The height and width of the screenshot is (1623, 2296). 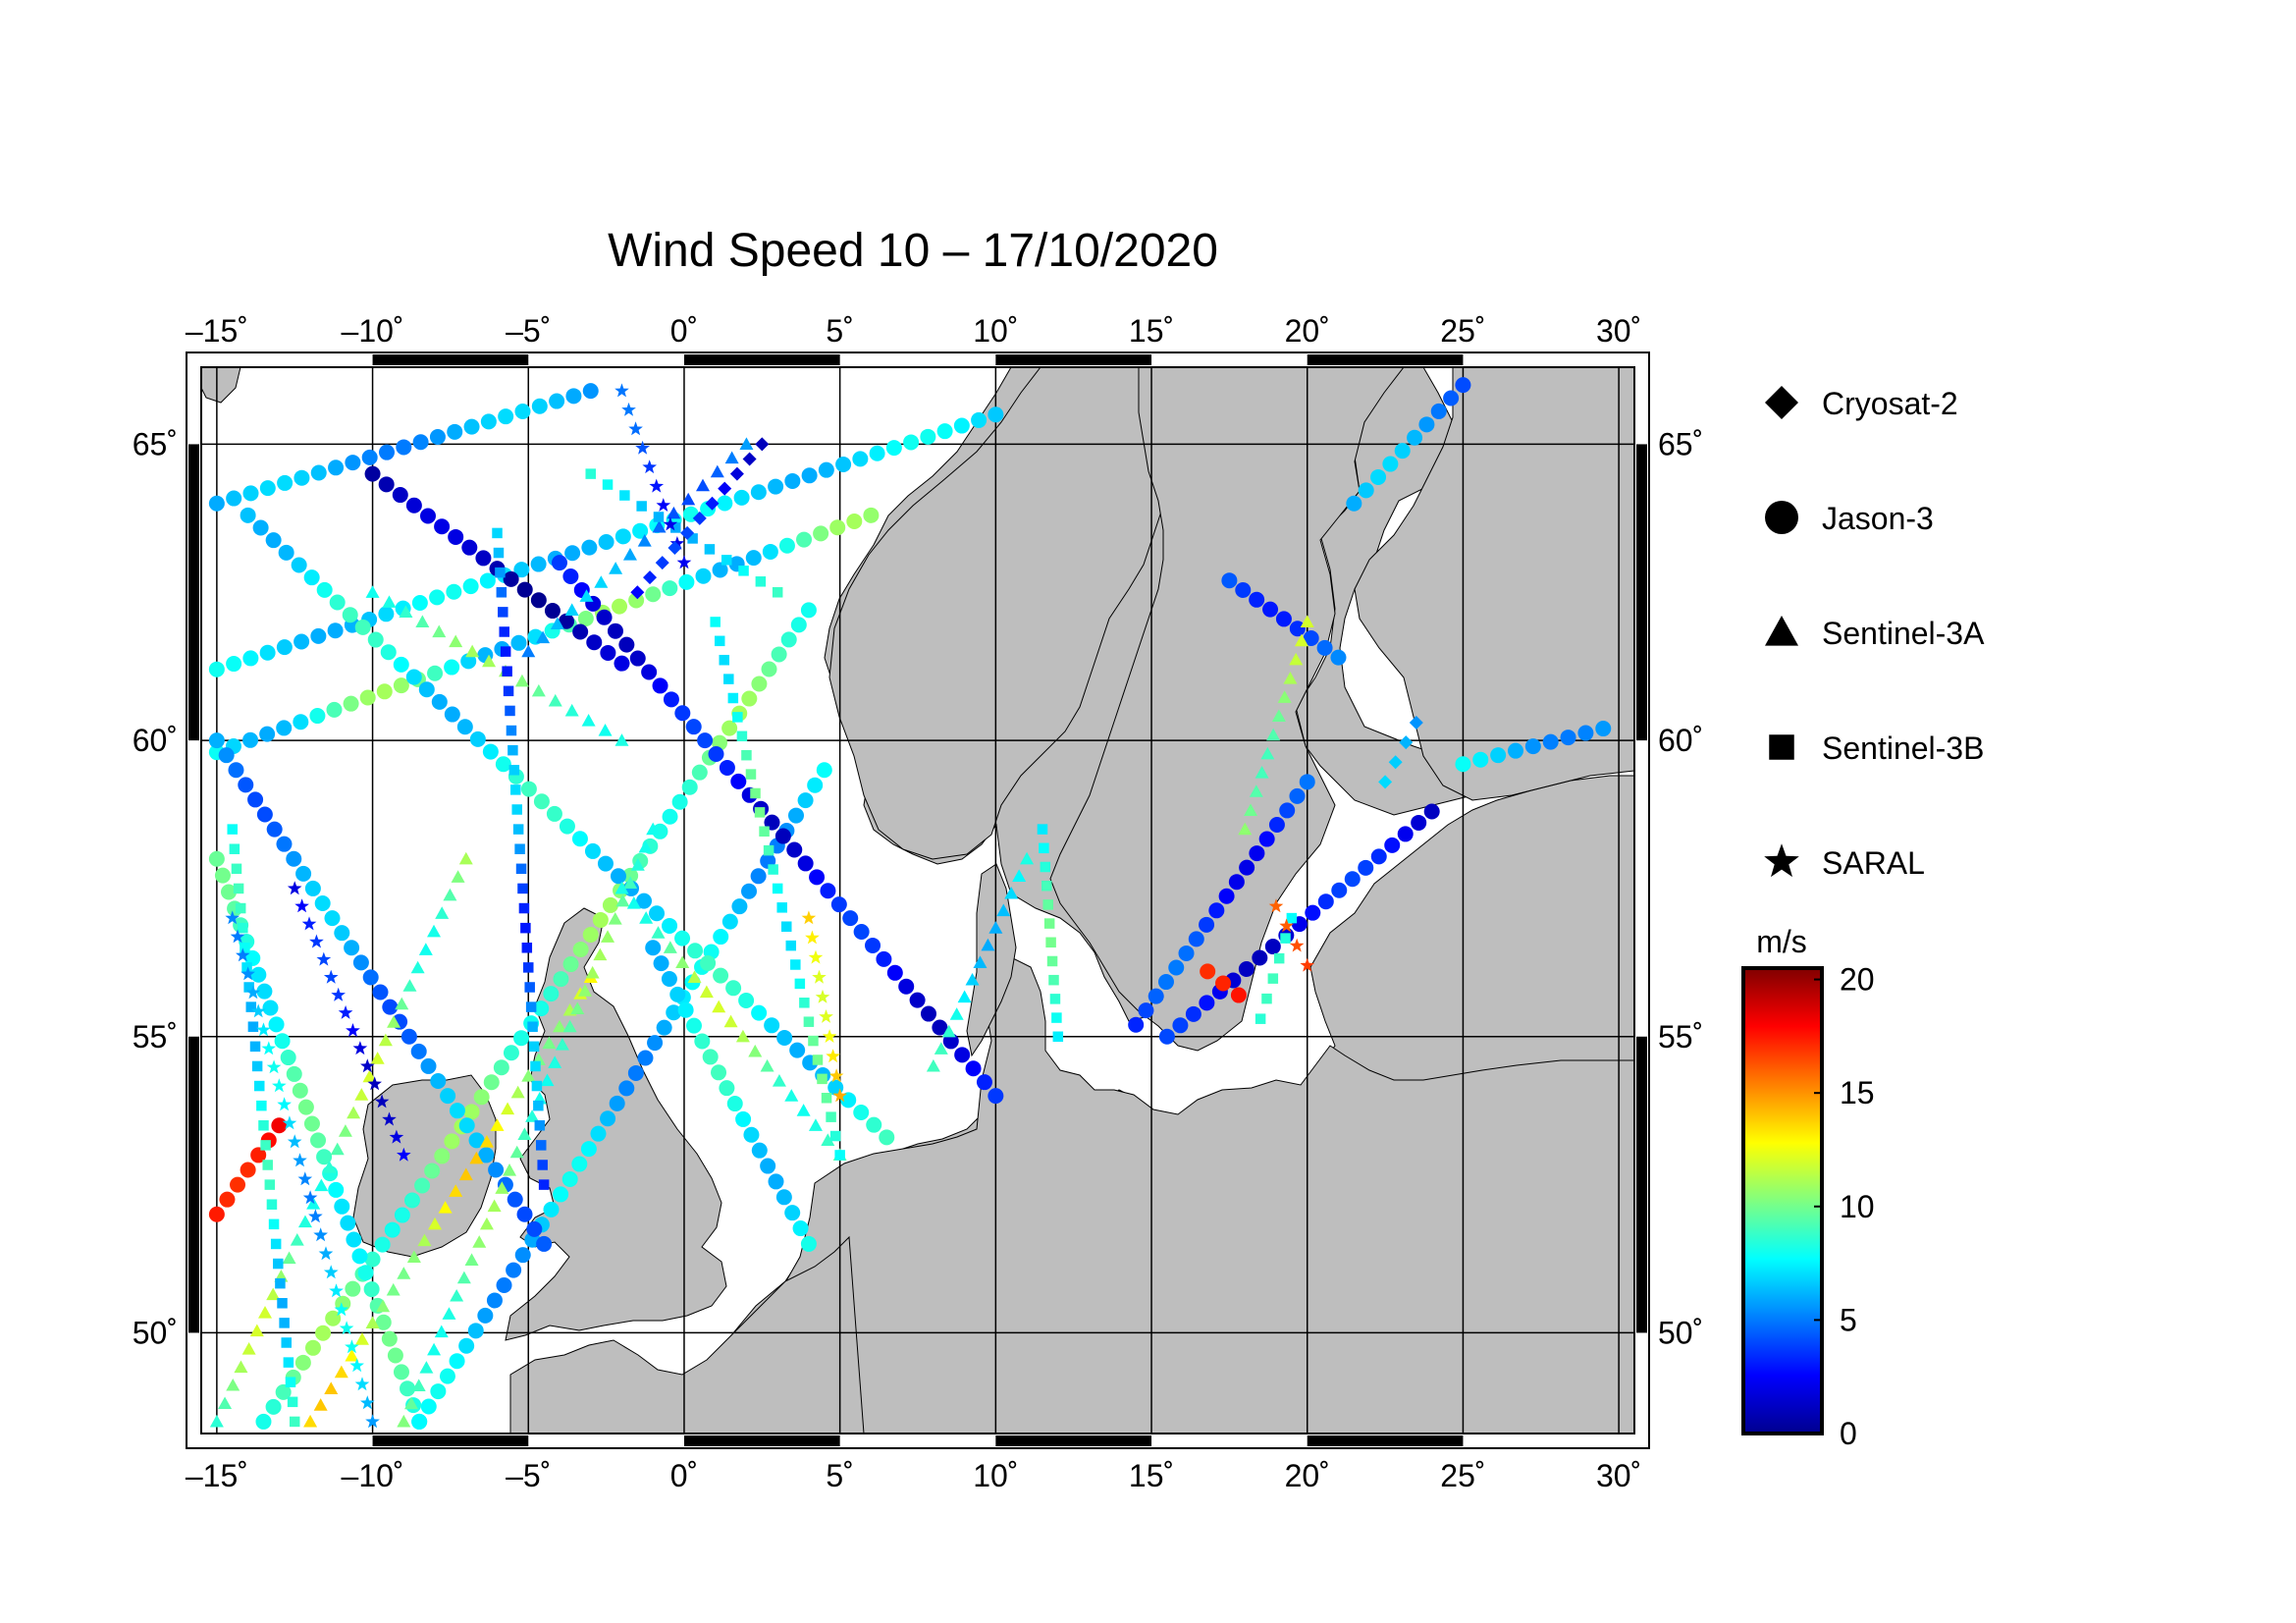 What do you see at coordinates (913, 251) in the screenshot?
I see `chart-title: Wind Speed 10 – 17/10/2020` at bounding box center [913, 251].